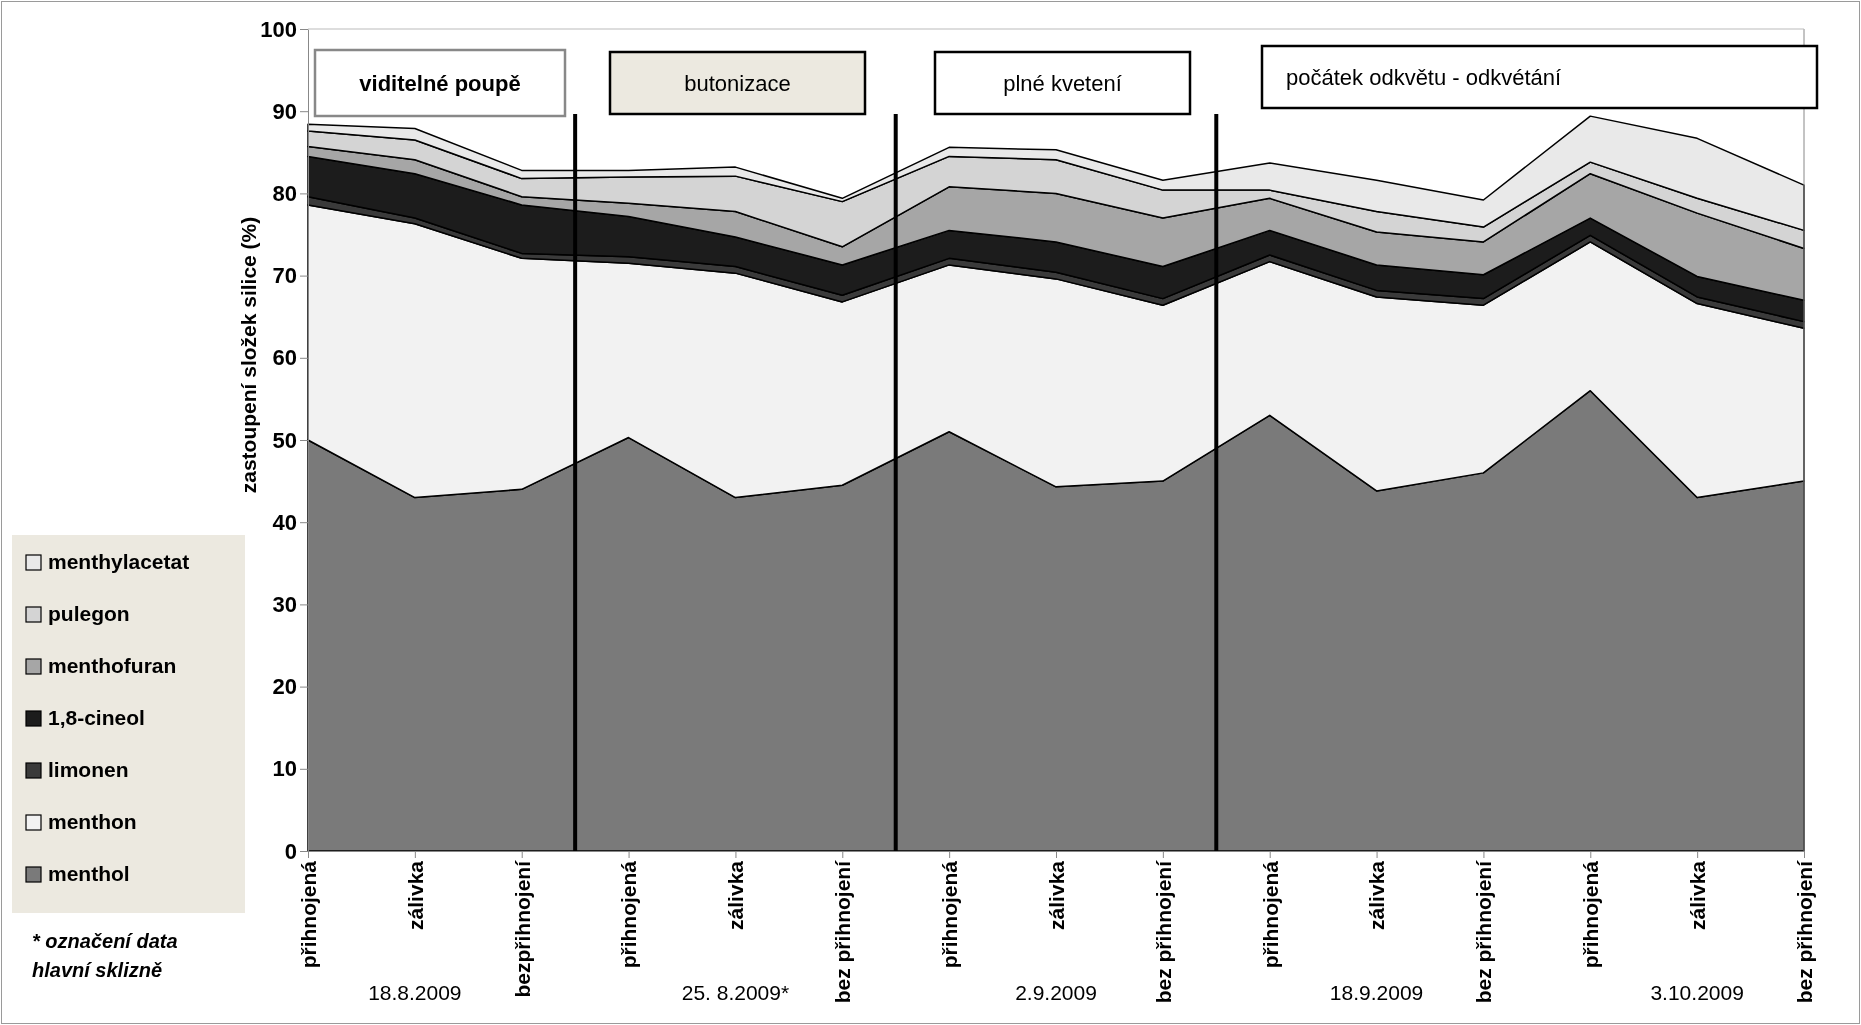 This screenshot has height=1025, width=1861. I want to click on text: 25. 8.2009*, so click(735, 992).